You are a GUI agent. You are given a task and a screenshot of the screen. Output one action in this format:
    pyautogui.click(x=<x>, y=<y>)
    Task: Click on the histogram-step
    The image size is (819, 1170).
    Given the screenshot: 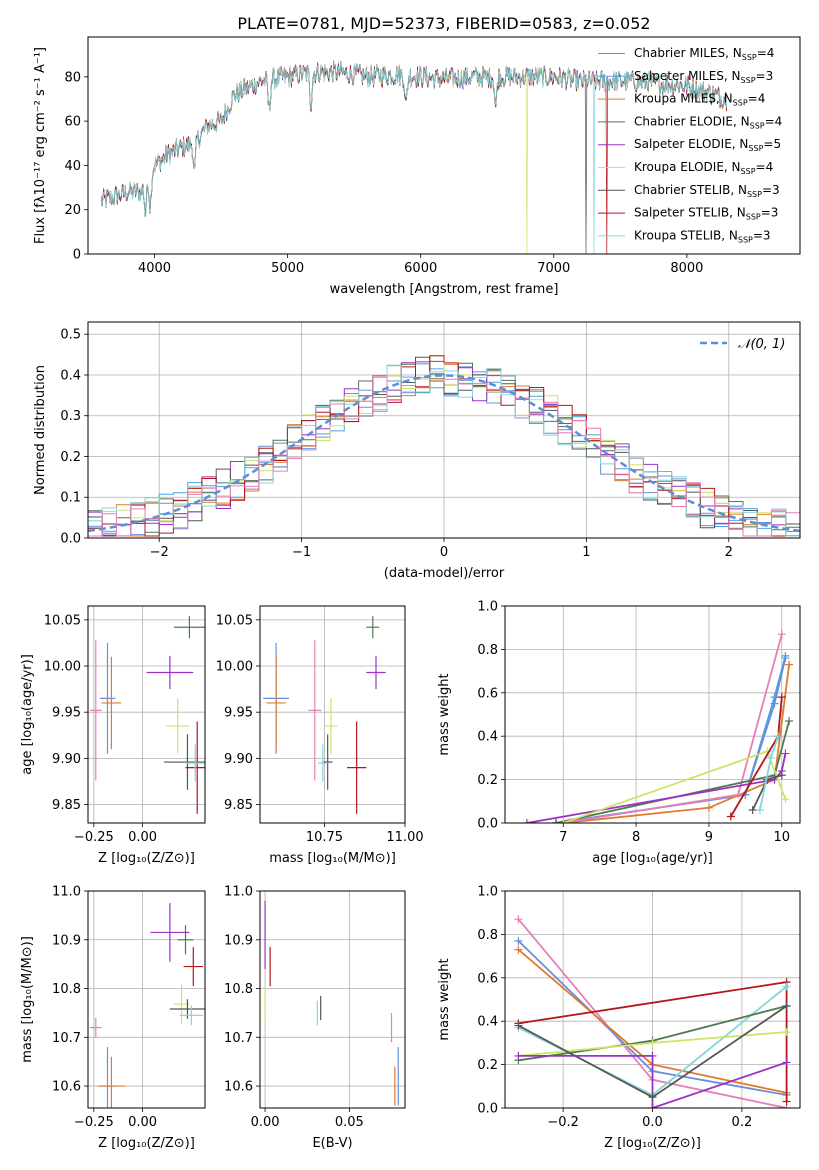 What is the action you would take?
    pyautogui.click(x=444, y=456)
    